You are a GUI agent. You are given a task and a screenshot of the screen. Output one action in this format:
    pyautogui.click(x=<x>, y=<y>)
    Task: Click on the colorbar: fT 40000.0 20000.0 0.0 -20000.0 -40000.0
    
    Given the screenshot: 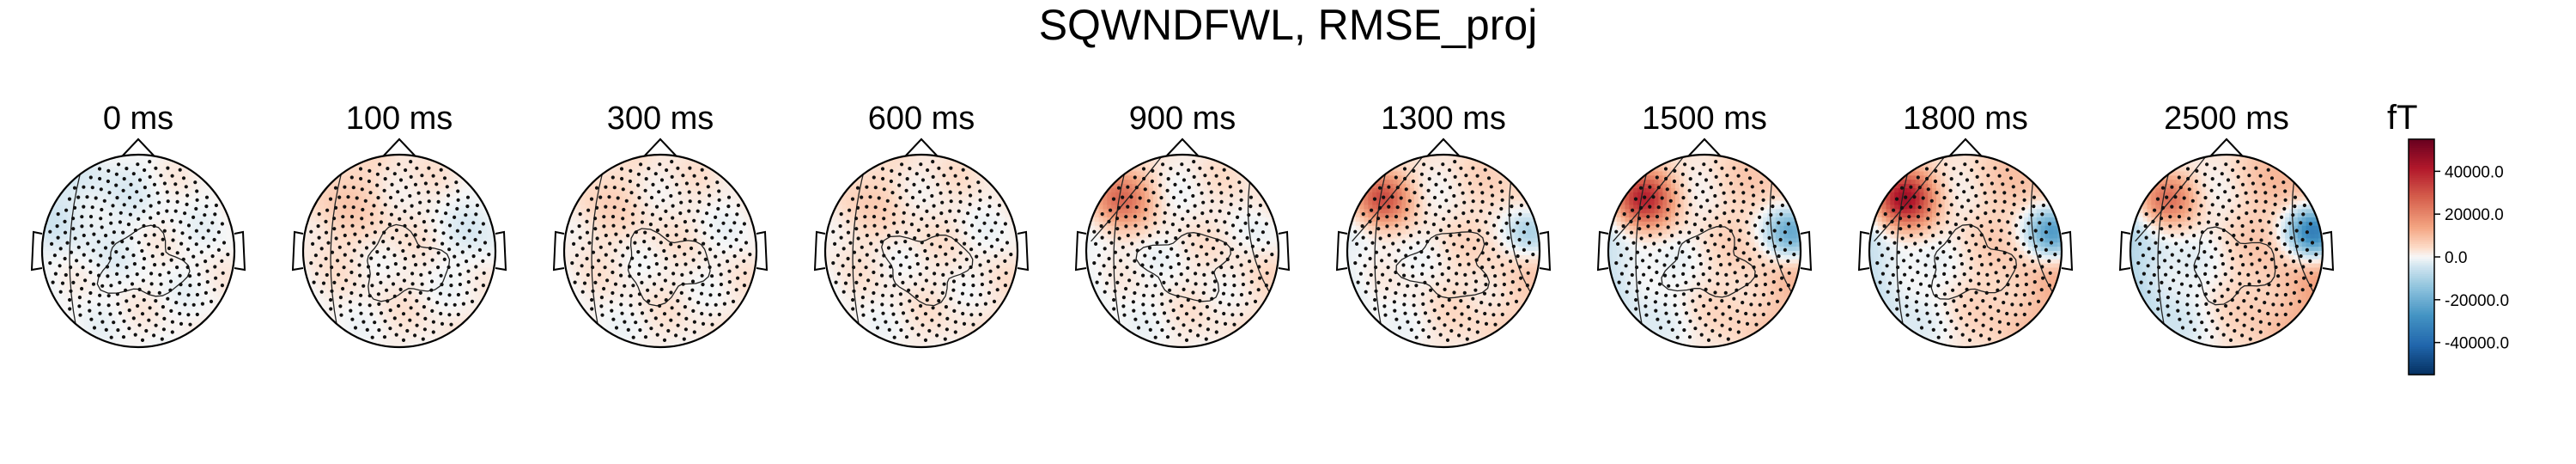 What is the action you would take?
    pyautogui.click(x=2448, y=237)
    